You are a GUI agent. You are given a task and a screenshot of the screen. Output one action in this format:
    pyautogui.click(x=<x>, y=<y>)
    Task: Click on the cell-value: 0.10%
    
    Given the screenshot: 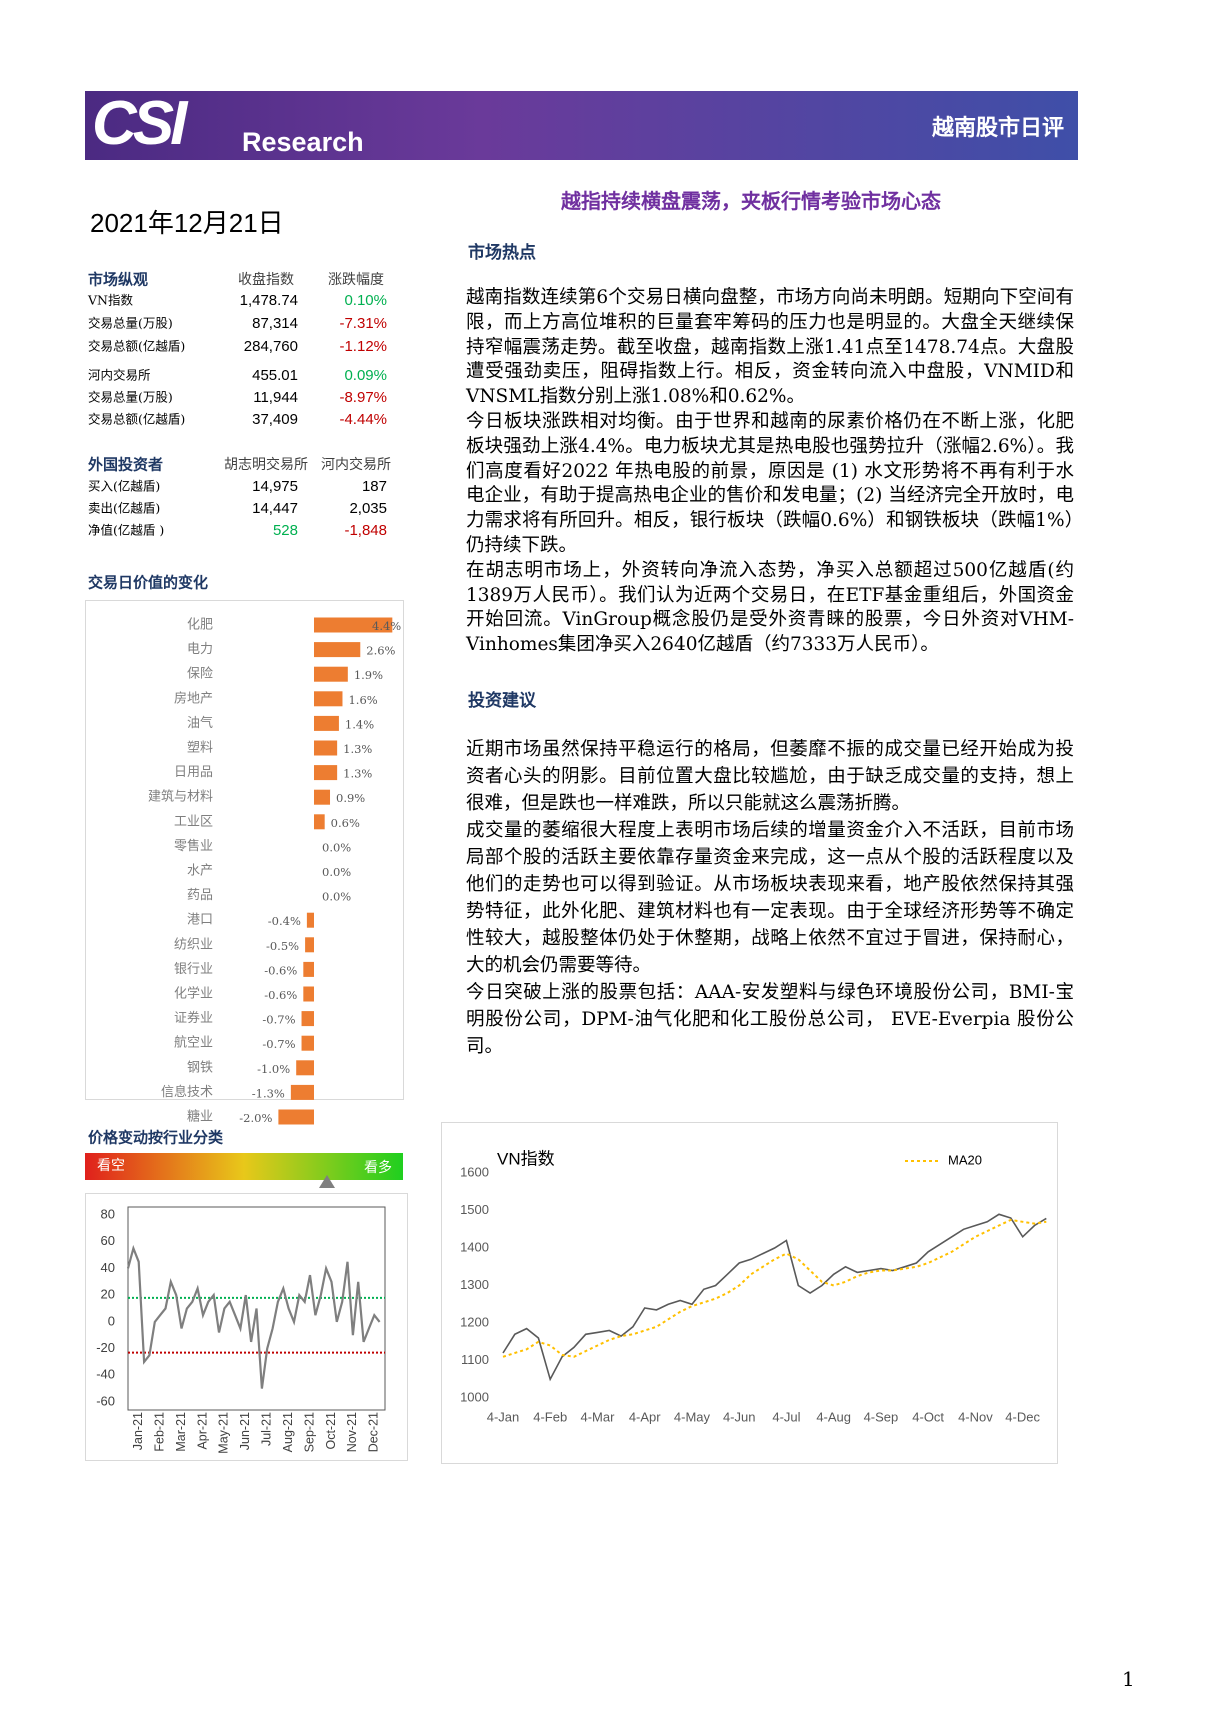 What is the action you would take?
    pyautogui.click(x=365, y=300)
    